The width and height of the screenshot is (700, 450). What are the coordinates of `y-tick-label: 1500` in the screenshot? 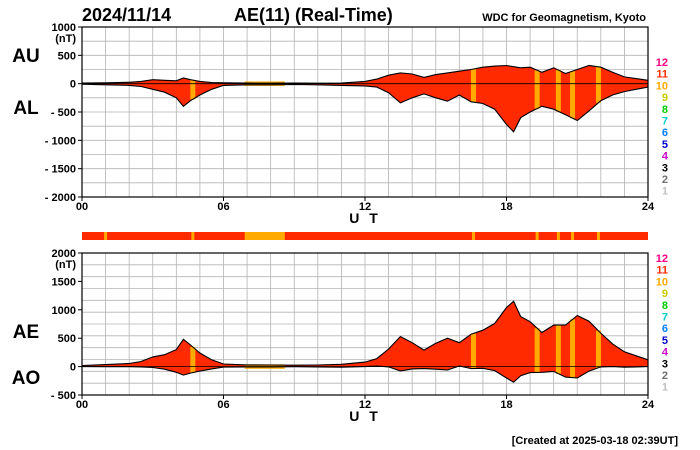 It's located at (64, 282).